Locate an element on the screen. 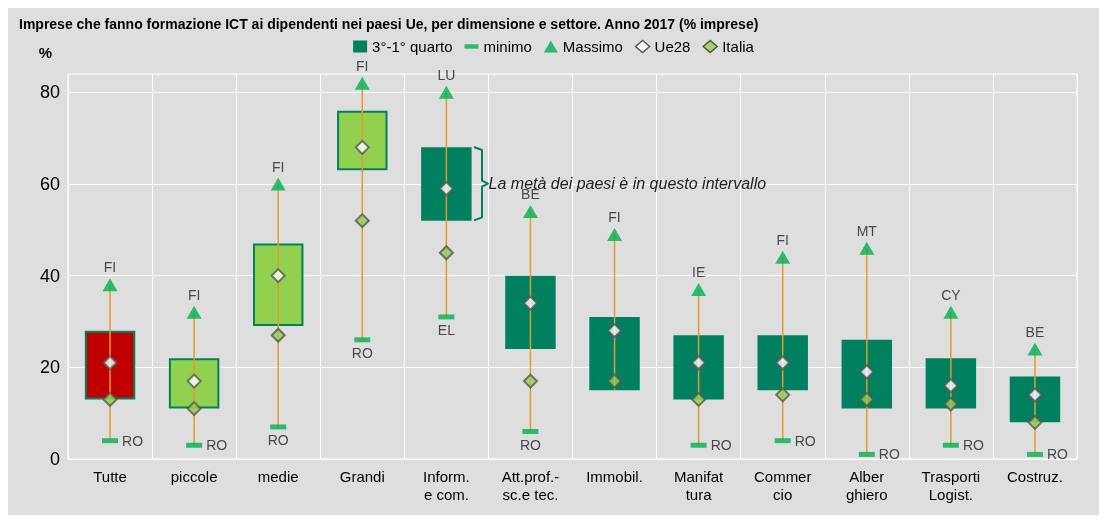 The height and width of the screenshot is (523, 1107). data-label: IE is located at coordinates (699, 271).